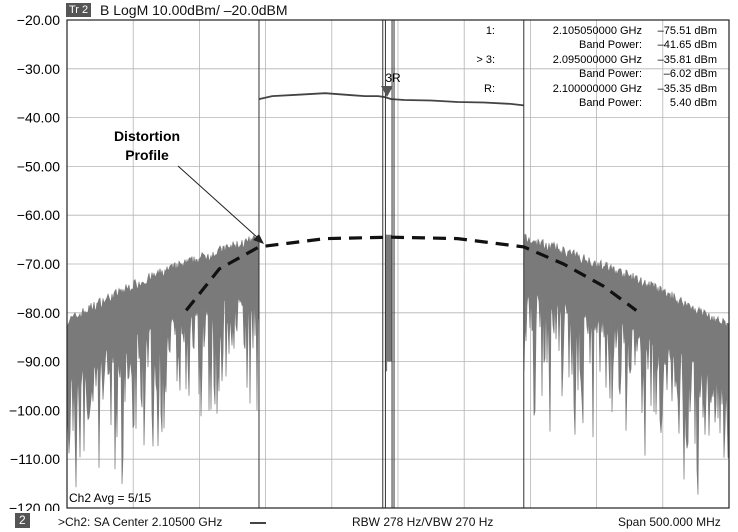 The height and width of the screenshot is (532, 738). What do you see at coordinates (79, 10) in the screenshot?
I see `trace-badge: Tr 2` at bounding box center [79, 10].